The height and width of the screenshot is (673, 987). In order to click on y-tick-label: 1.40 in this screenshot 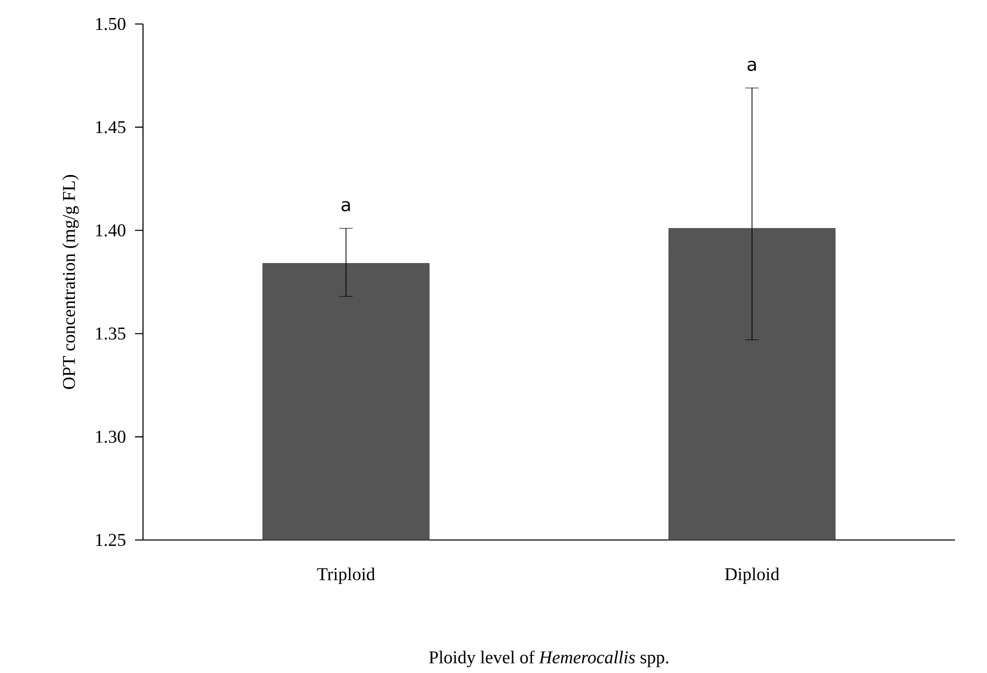, I will do `click(111, 230)`.